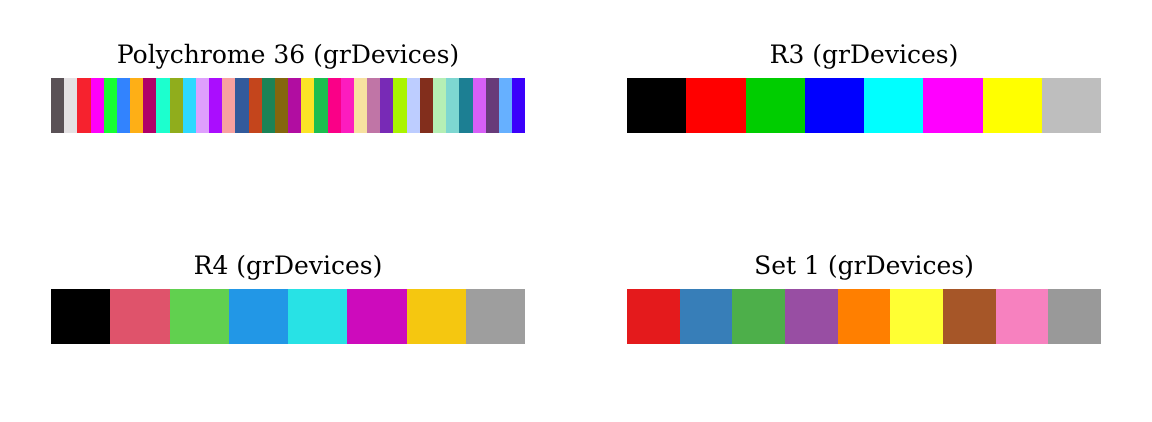 The width and height of the screenshot is (1152, 422). I want to click on palette-title: Set 1 (grDevices), so click(864, 265).